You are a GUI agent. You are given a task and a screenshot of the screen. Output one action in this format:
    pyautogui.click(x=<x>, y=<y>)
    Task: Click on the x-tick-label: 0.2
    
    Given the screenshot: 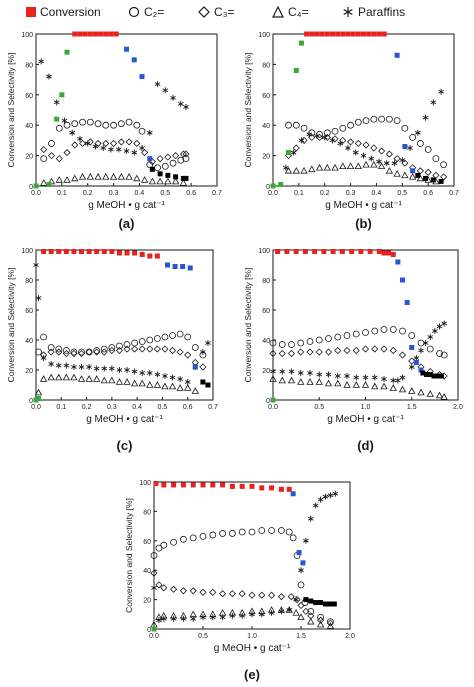 What is the action you would take?
    pyautogui.click(x=325, y=193)
    